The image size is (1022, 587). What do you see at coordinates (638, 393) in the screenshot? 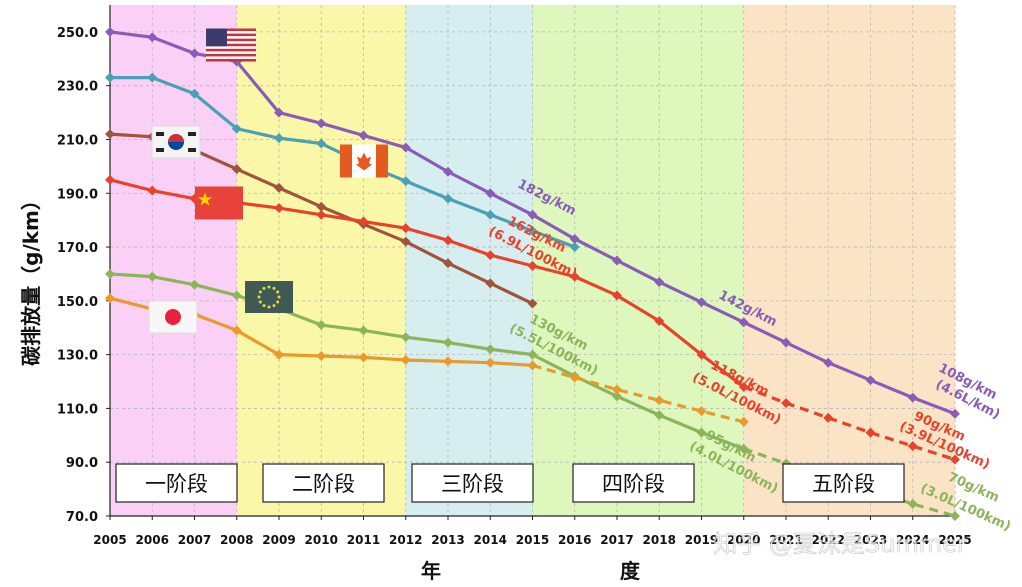
I see `series-projection-japan` at bounding box center [638, 393].